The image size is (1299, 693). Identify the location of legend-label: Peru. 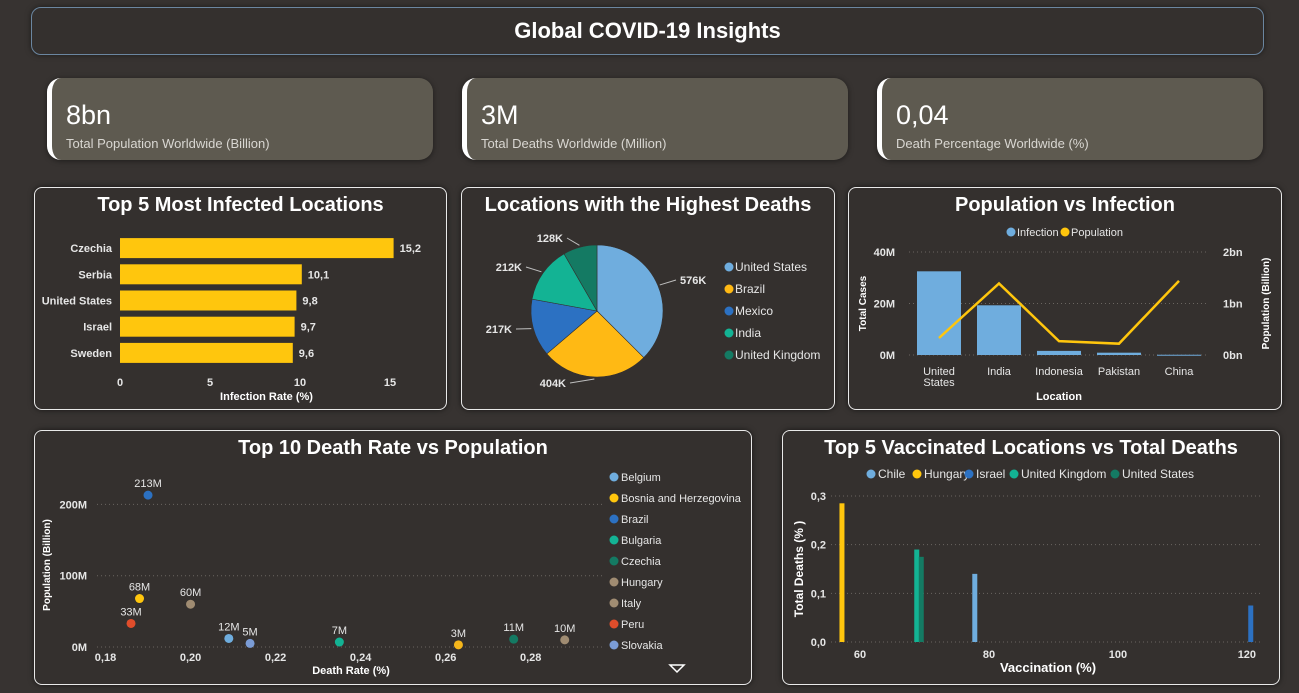
(632, 625).